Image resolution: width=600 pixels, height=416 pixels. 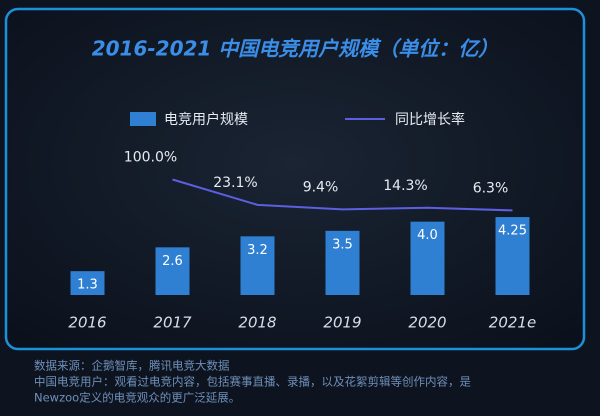 What do you see at coordinates (206, 119) in the screenshot?
I see `legend-label: 电竞用户规模` at bounding box center [206, 119].